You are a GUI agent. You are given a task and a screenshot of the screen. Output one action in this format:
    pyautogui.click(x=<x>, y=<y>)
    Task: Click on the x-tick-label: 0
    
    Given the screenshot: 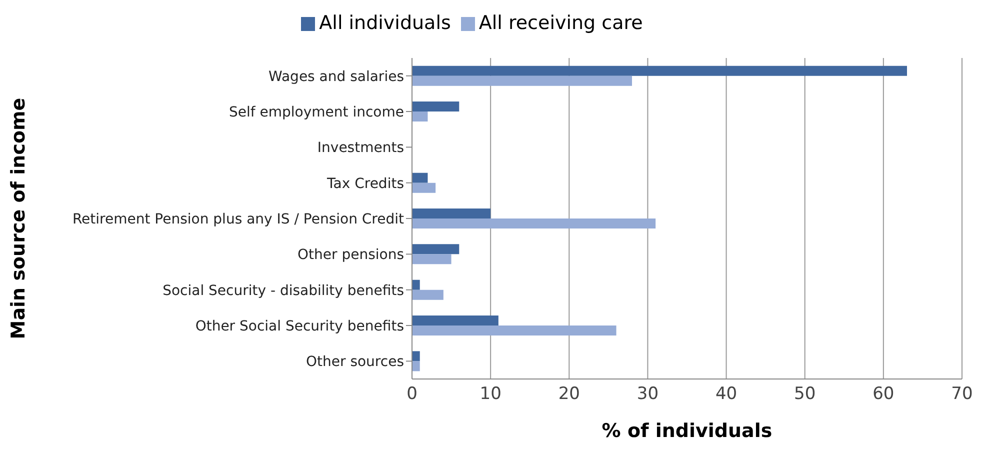 What is the action you would take?
    pyautogui.click(x=412, y=394)
    